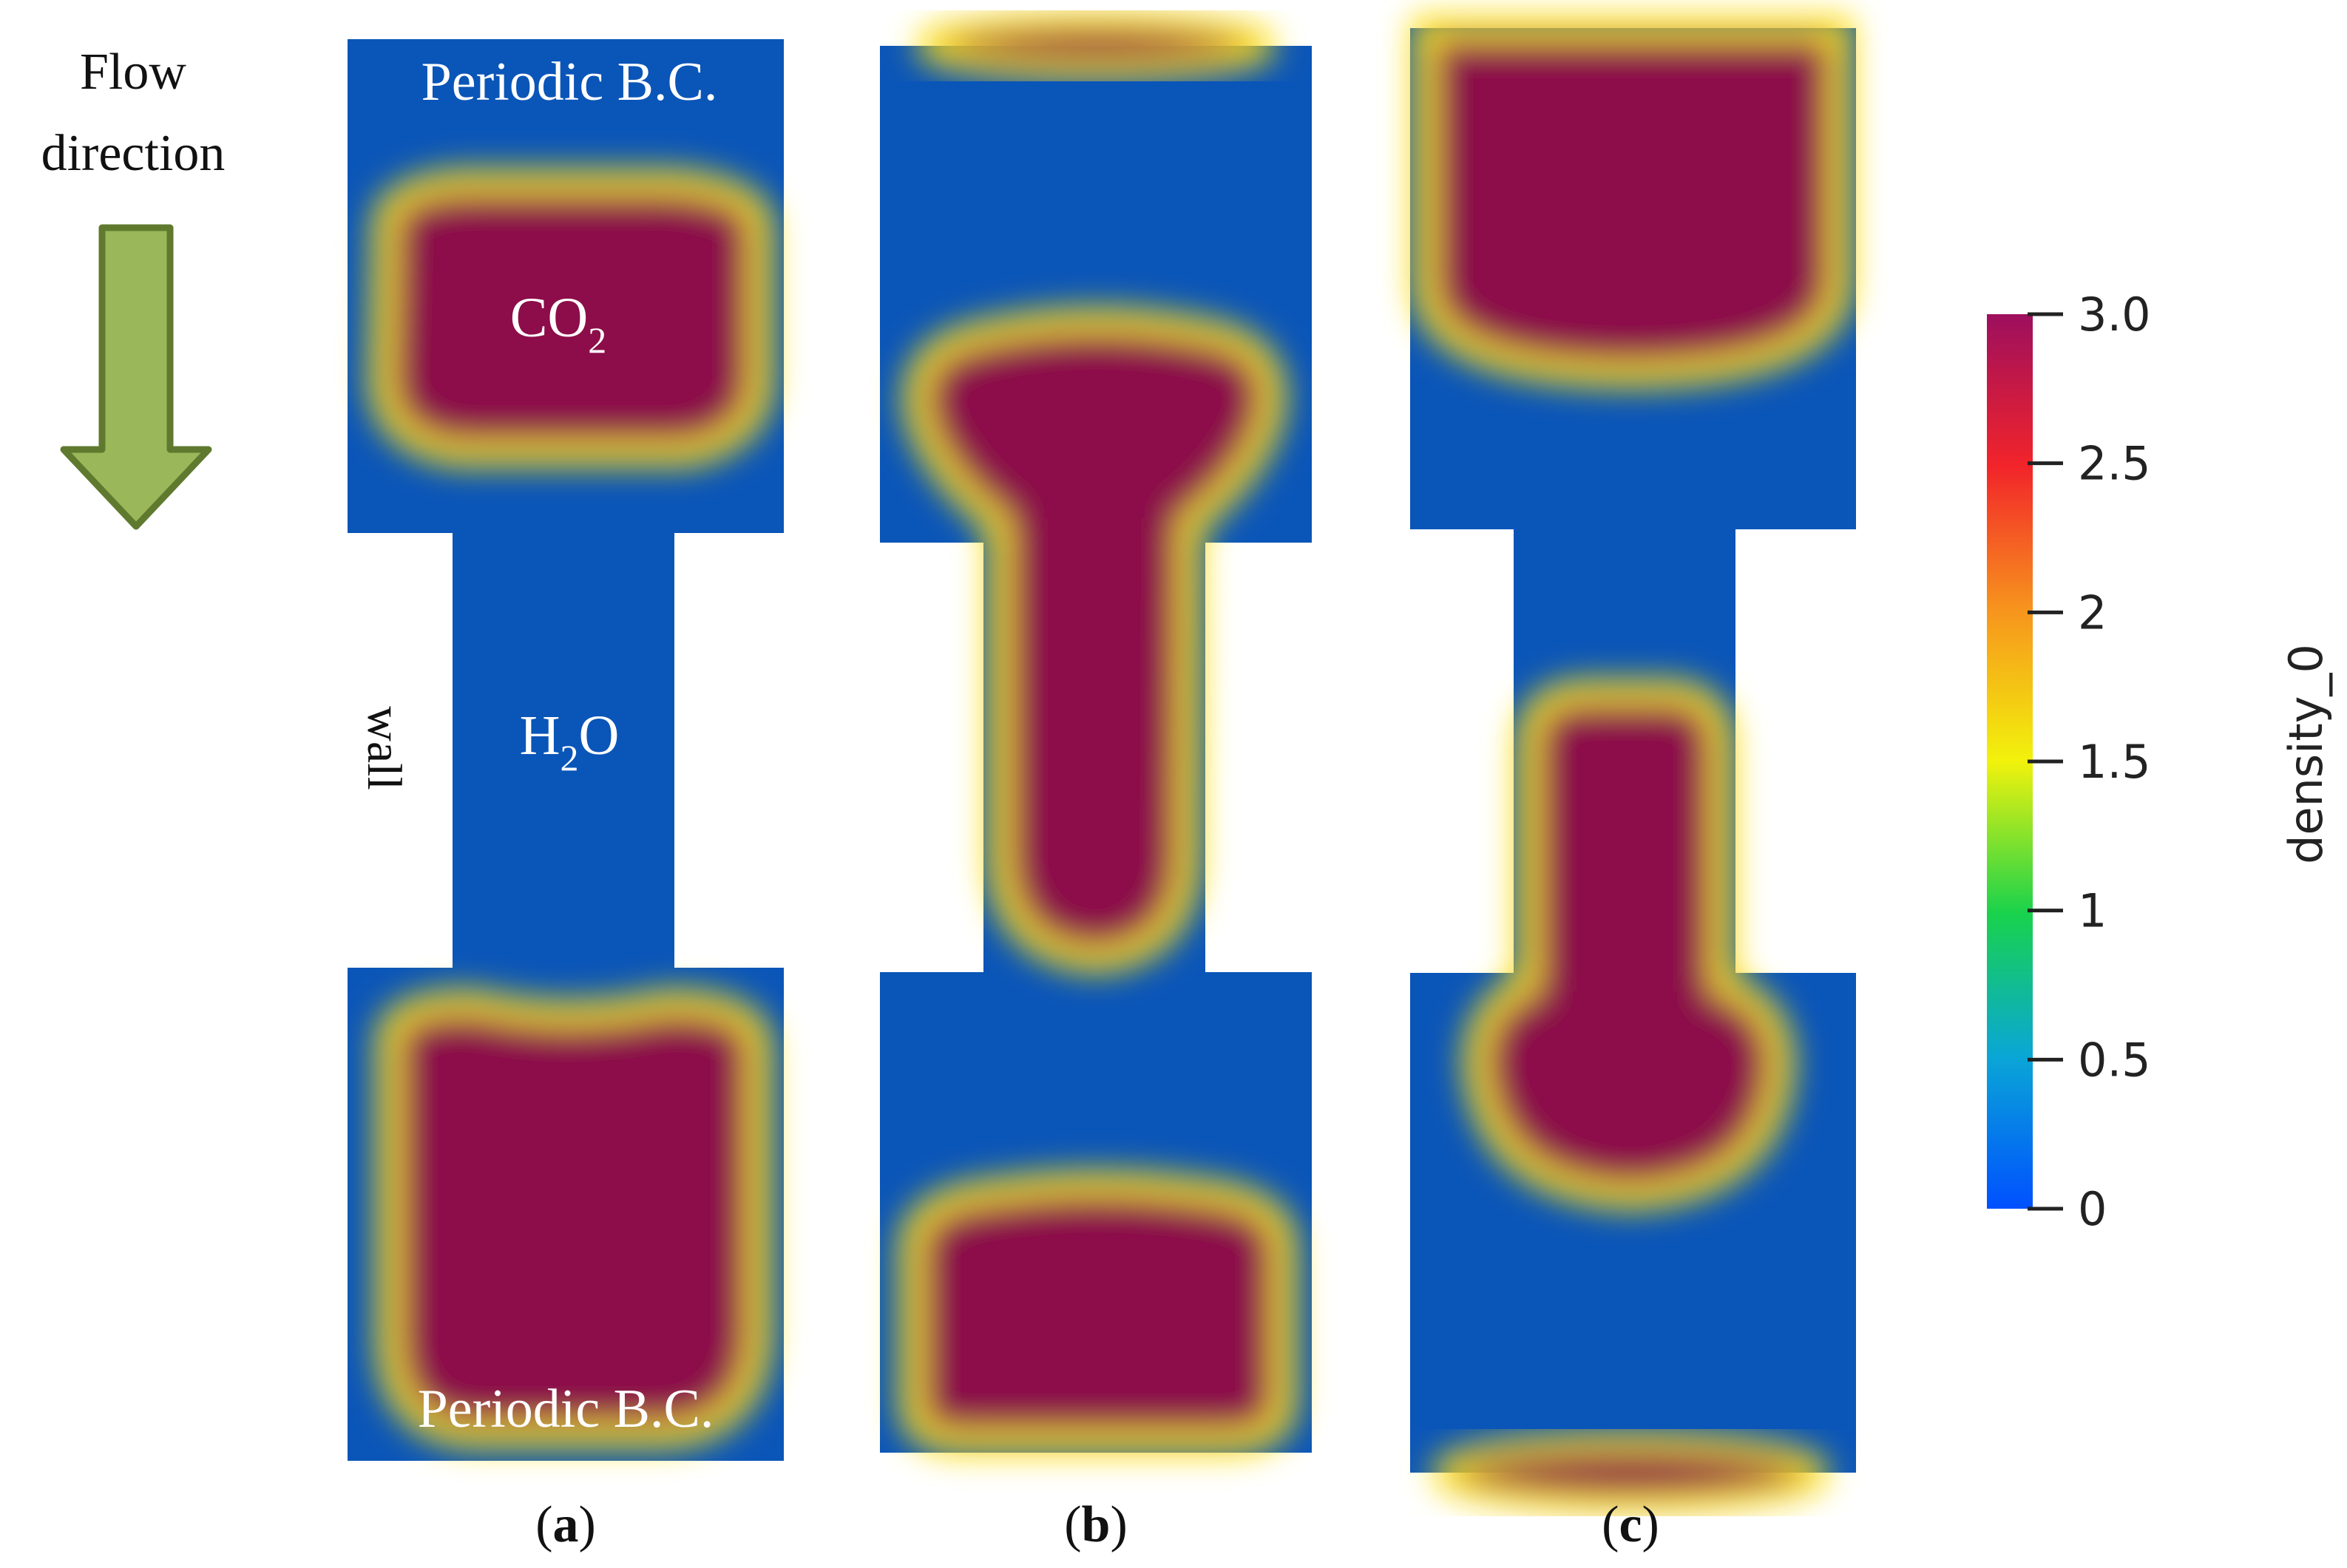 This screenshot has height=1568, width=2347. Describe the element at coordinates (558, 324) in the screenshot. I see `co2-label: CO2` at that location.